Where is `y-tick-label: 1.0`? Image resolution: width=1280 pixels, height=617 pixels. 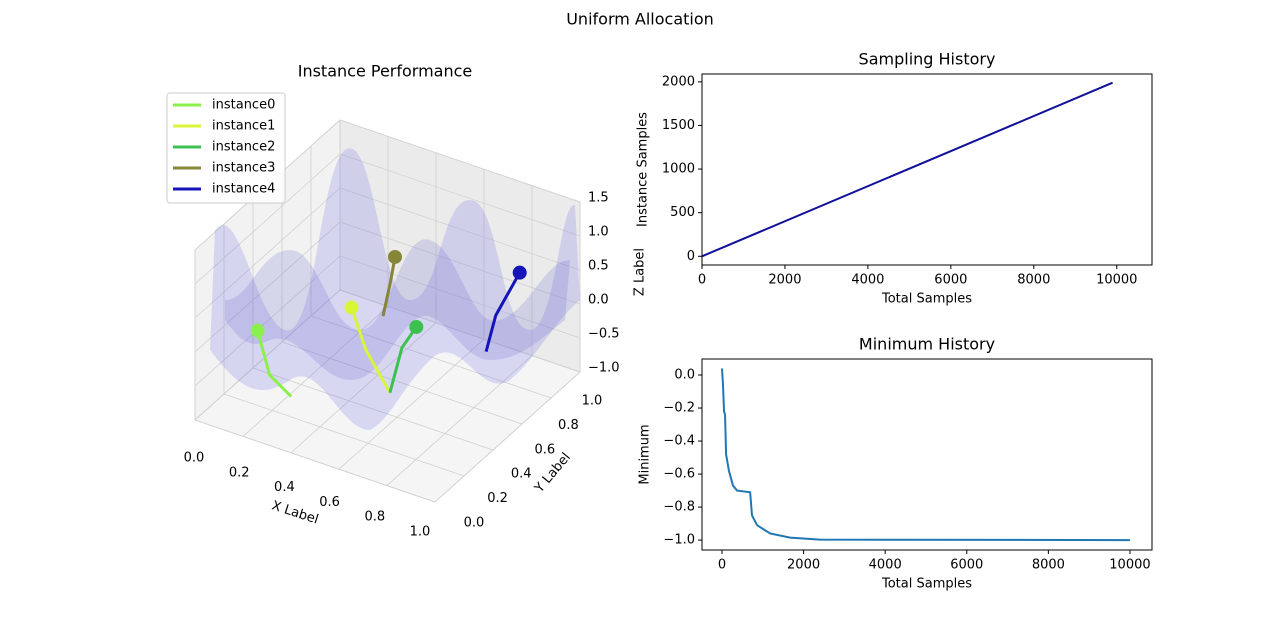
y-tick-label: 1.0 is located at coordinates (592, 401).